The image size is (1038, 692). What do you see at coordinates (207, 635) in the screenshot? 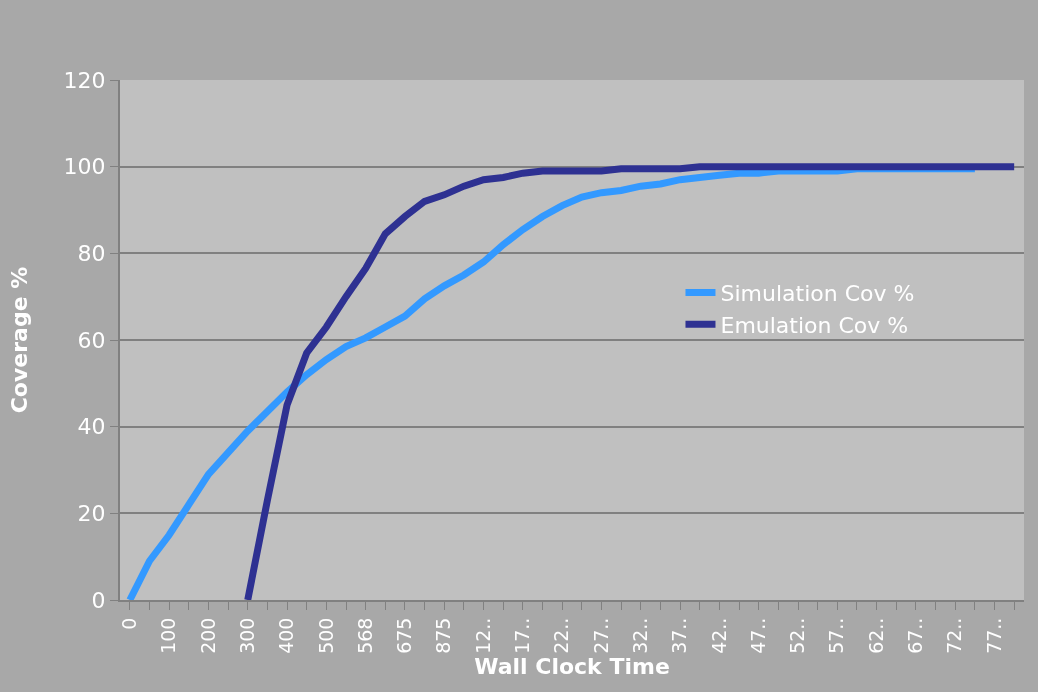
I see `x-tick-label: 200` at bounding box center [207, 635].